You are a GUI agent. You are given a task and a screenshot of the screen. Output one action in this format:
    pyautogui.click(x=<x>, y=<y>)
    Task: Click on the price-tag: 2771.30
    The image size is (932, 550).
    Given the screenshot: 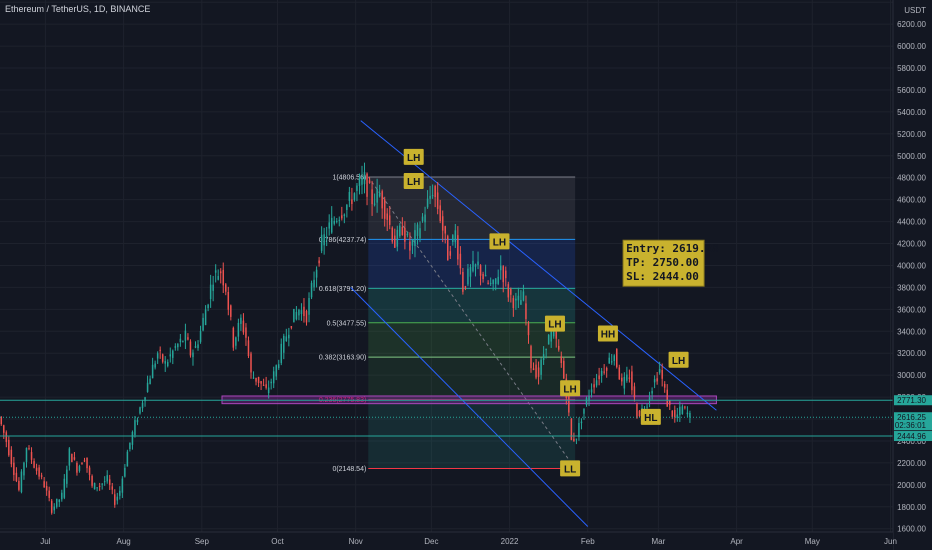 What is the action you would take?
    pyautogui.click(x=913, y=400)
    